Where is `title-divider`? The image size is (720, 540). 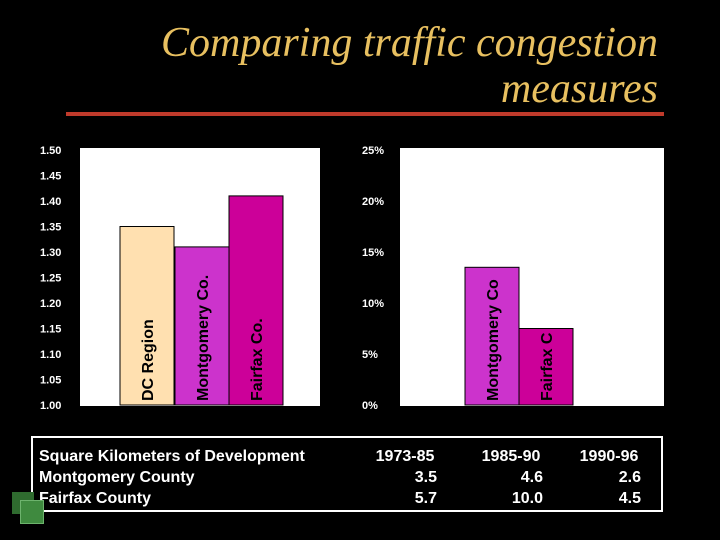
title-divider is located at coordinates (365, 114).